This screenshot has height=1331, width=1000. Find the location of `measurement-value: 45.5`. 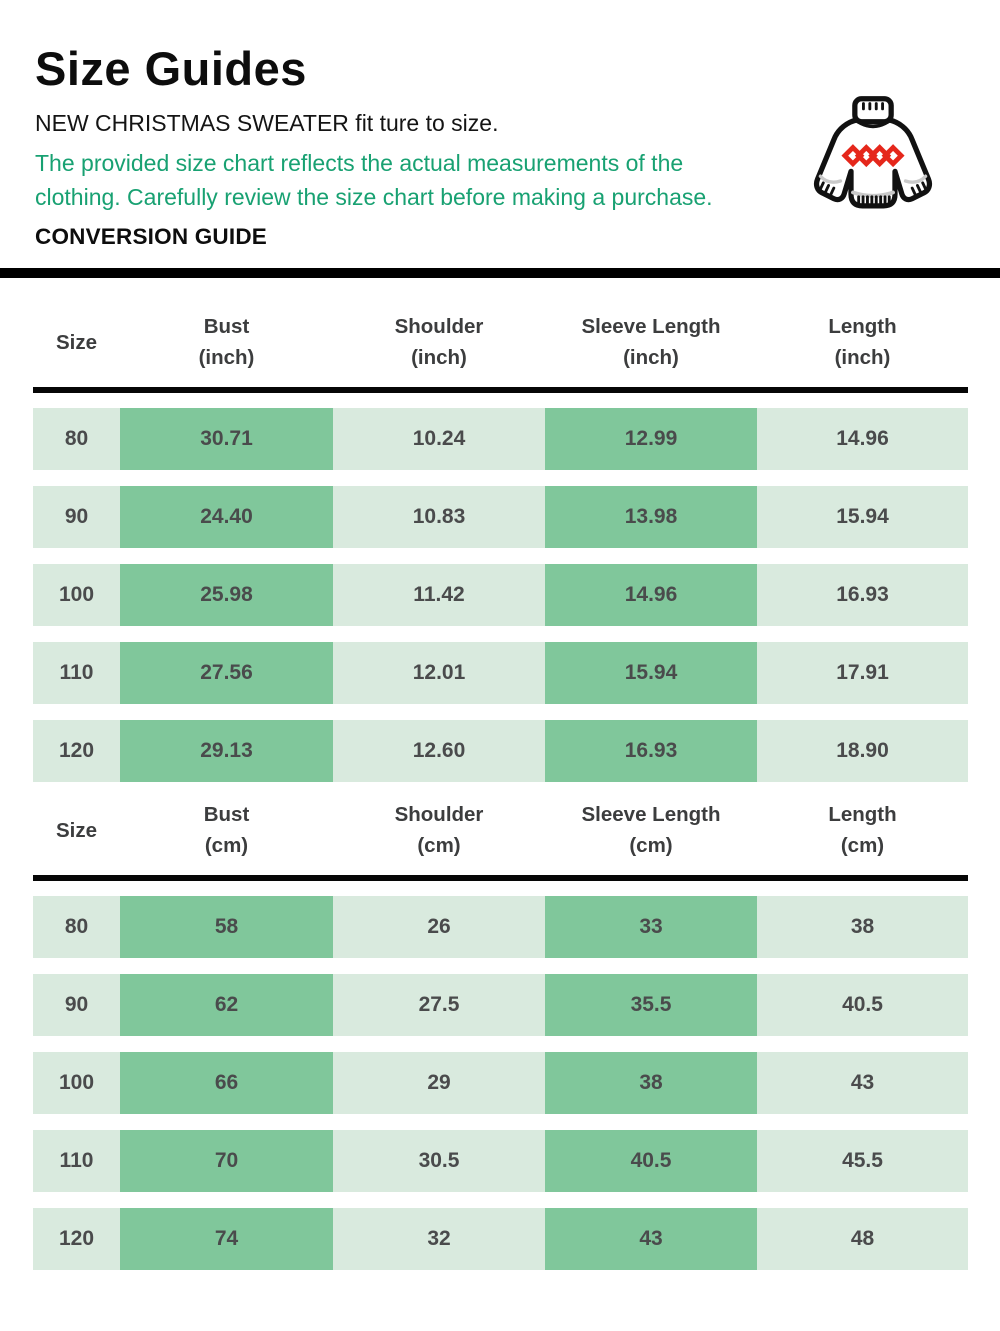

measurement-value: 45.5 is located at coordinates (862, 1161).